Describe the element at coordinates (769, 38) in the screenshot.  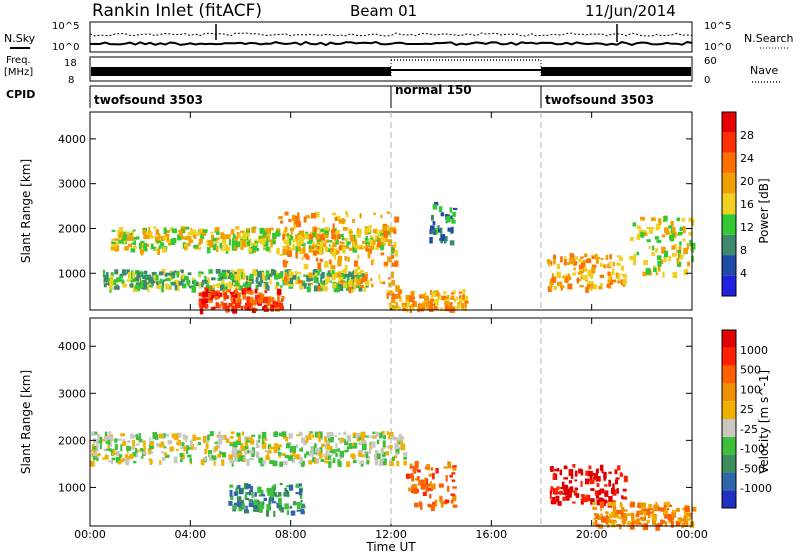
I see `nsearch-label: N.Search` at that location.